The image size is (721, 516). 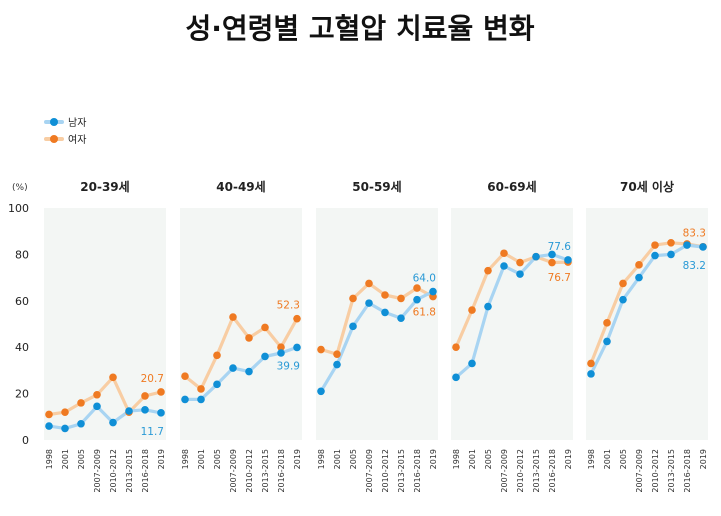 What do you see at coordinates (288, 306) in the screenshot?
I see `female-end-data-label: 52.3` at bounding box center [288, 306].